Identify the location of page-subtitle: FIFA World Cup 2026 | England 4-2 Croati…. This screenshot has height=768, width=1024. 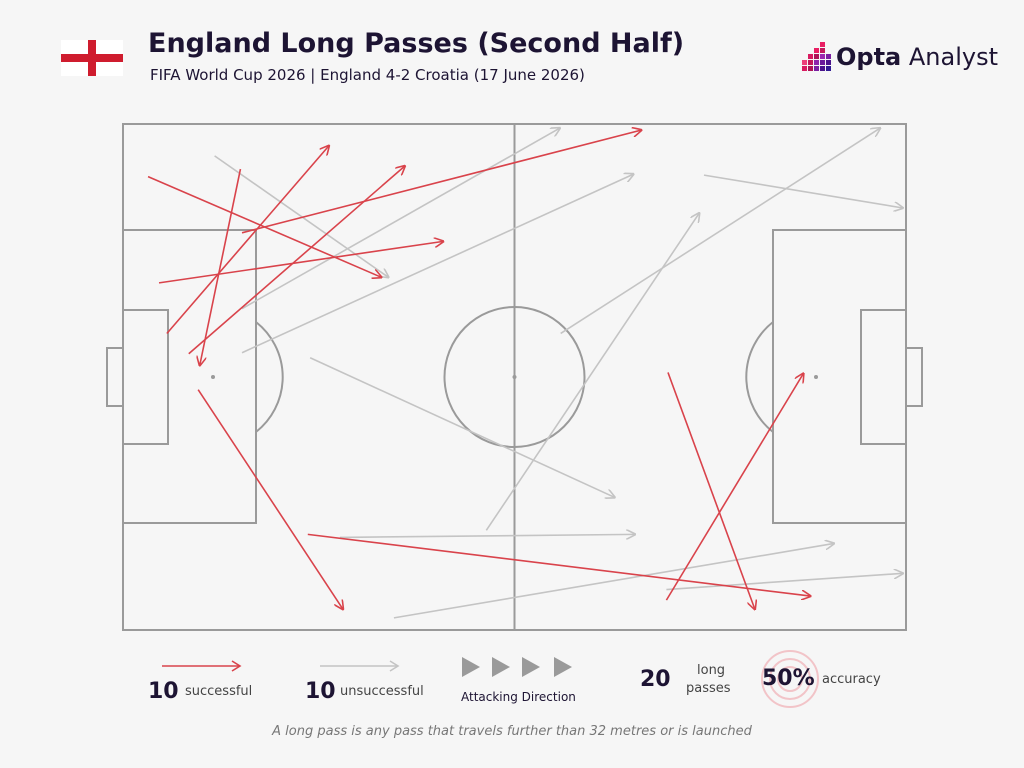
(367, 75).